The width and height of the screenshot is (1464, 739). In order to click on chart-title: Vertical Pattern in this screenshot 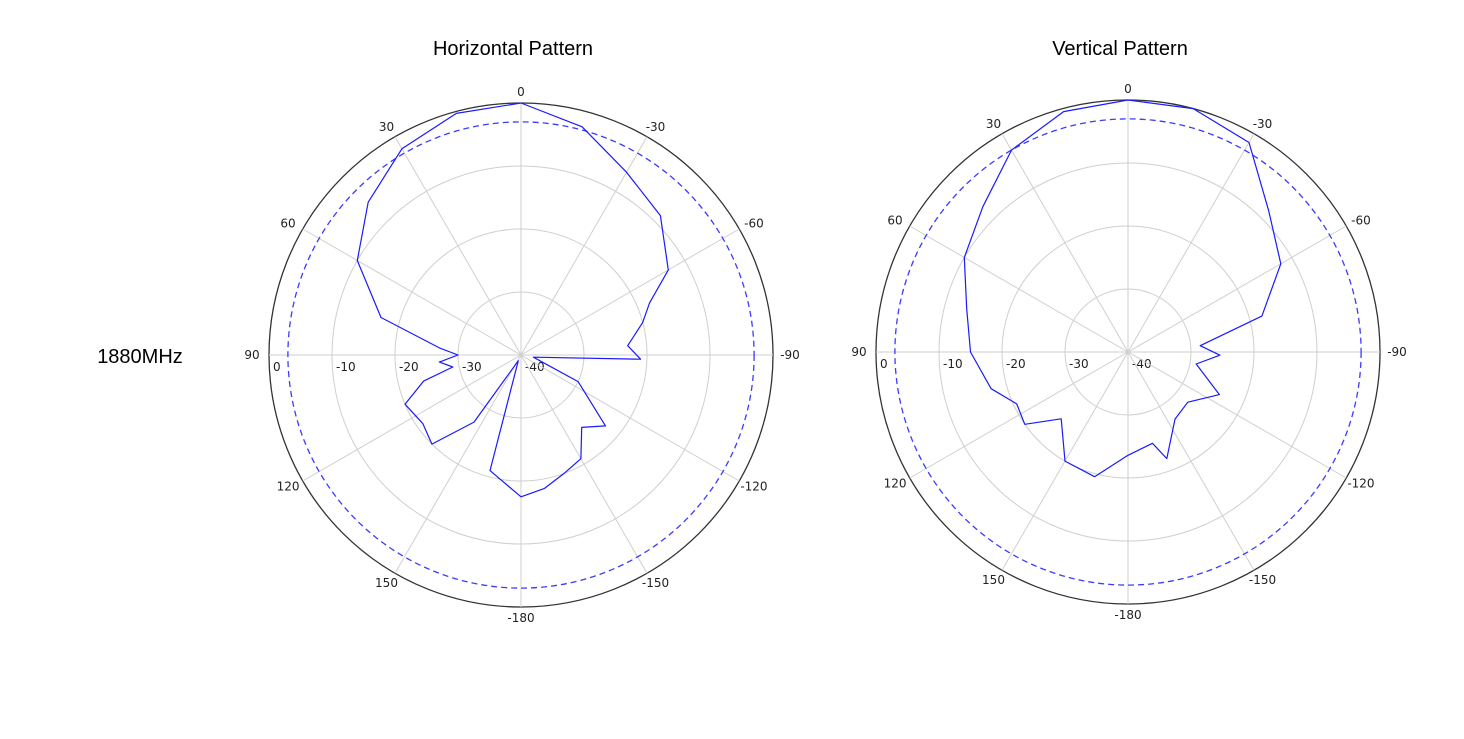, I will do `click(1120, 49)`.